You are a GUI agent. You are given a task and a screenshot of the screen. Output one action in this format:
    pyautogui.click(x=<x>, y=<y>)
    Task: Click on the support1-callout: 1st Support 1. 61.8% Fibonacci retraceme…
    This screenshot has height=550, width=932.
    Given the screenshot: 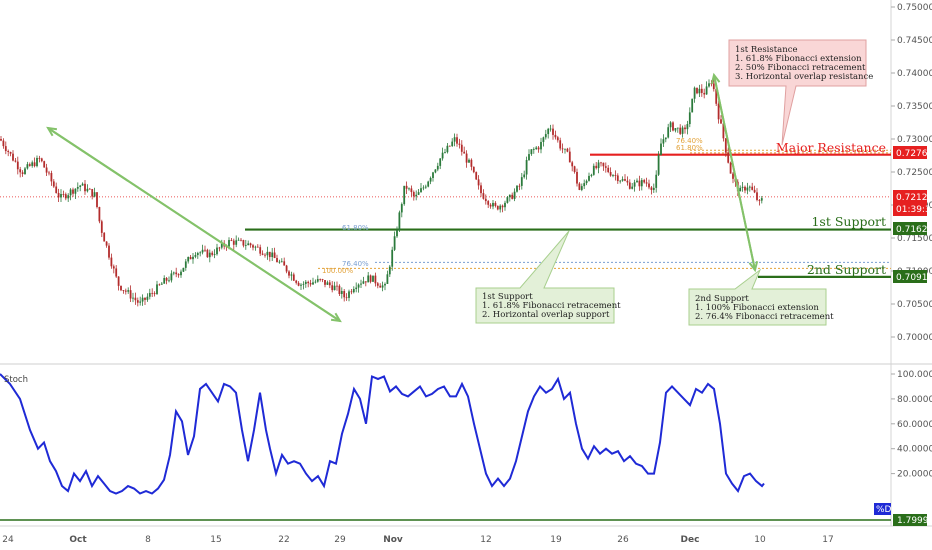 What is the action you would take?
    pyautogui.click(x=548, y=277)
    